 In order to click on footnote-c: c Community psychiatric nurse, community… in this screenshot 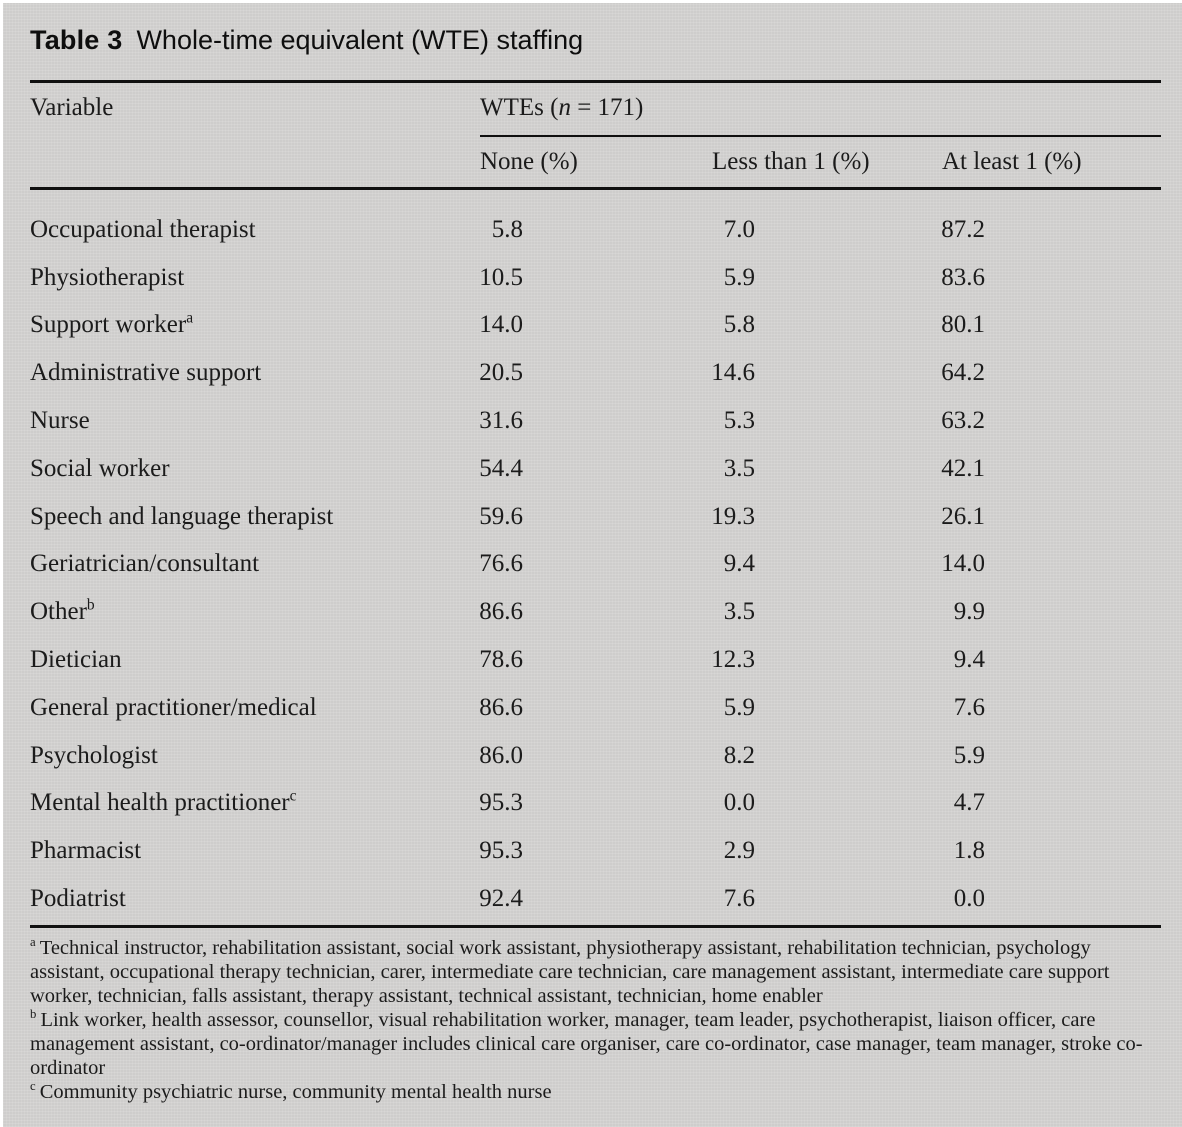, I will do `click(291, 1091)`.